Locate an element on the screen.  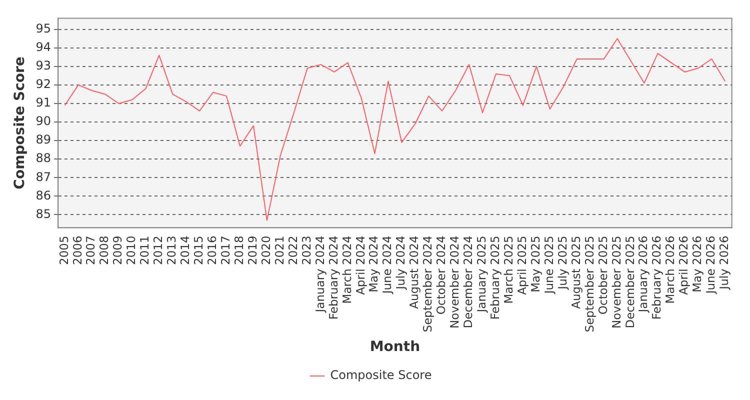
x-tick-label: February 2025 is located at coordinates (495, 278).